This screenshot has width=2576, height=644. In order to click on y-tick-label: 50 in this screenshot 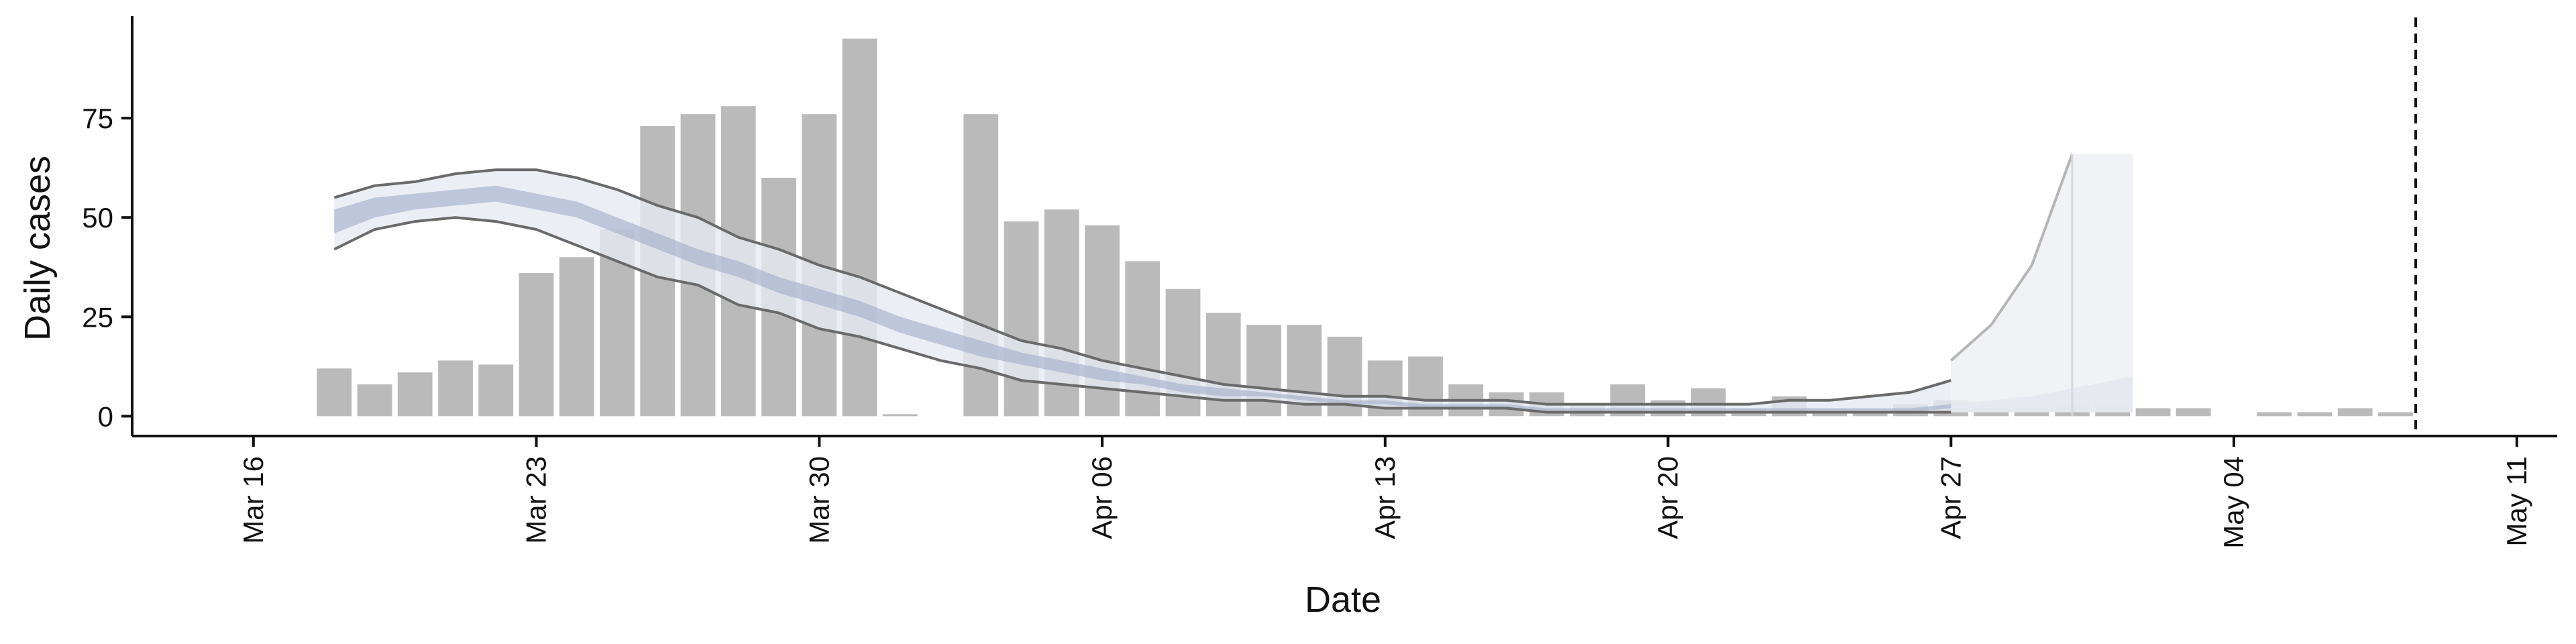, I will do `click(97, 217)`.